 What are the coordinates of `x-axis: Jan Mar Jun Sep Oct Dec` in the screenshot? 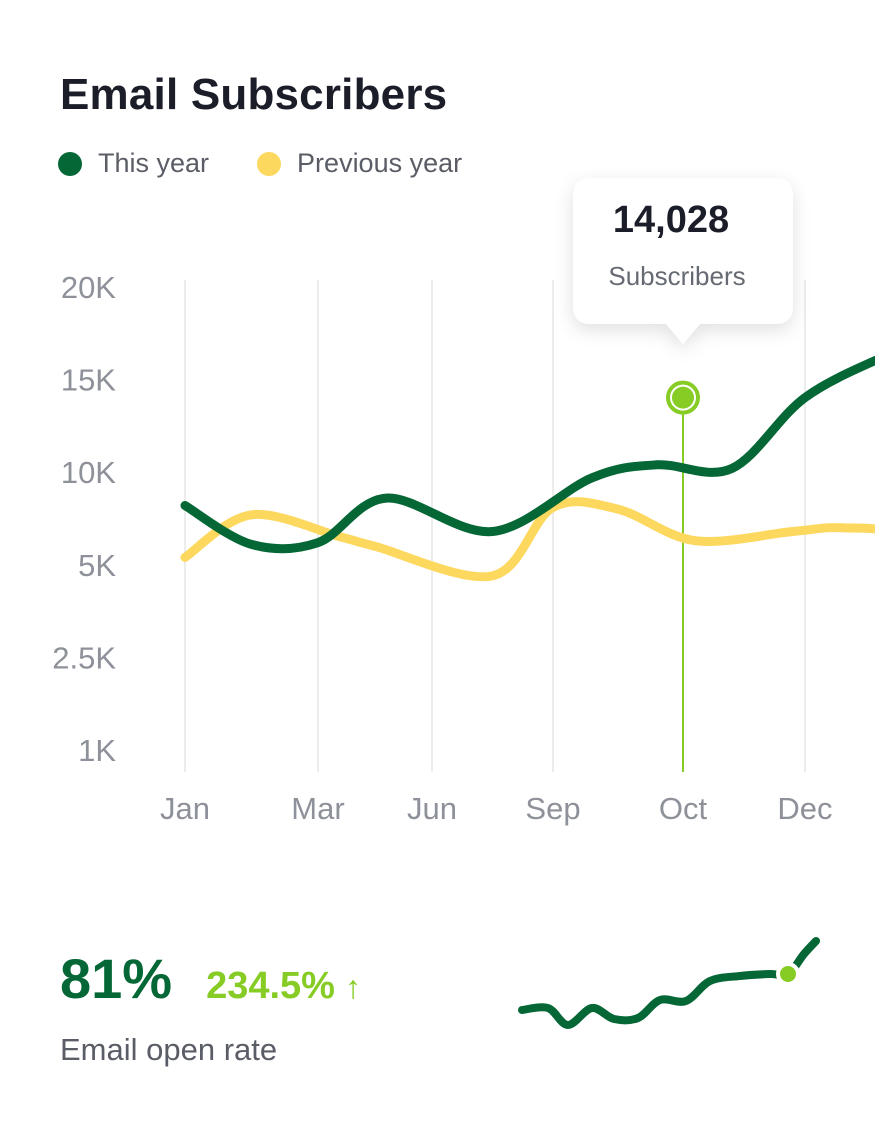 It's located at (496, 808).